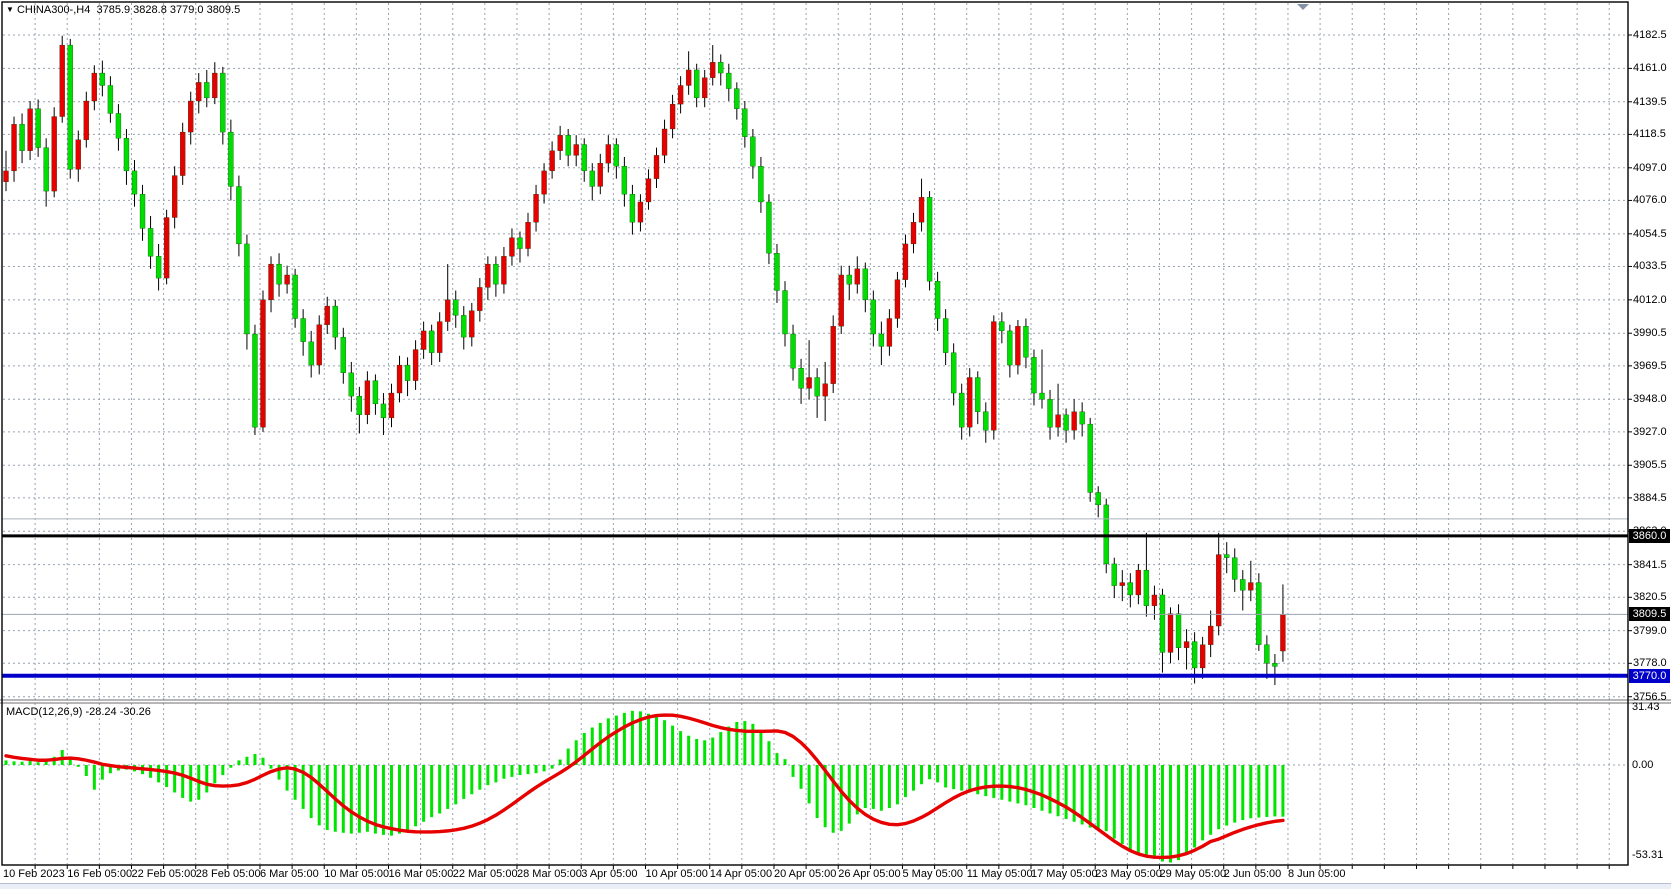 The width and height of the screenshot is (1671, 889). What do you see at coordinates (549, 874) in the screenshot?
I see `time-axis-label: 28 Mar 05:00` at bounding box center [549, 874].